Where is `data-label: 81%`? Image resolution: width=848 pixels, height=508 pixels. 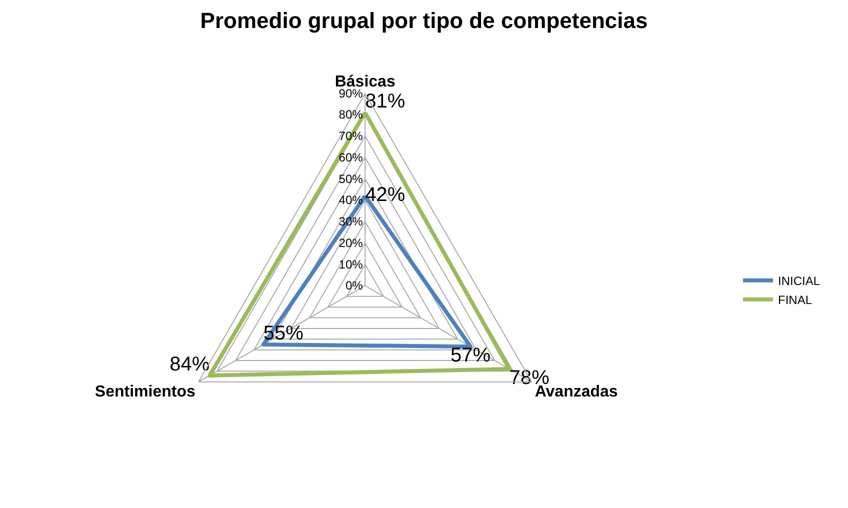 data-label: 81% is located at coordinates (385, 101).